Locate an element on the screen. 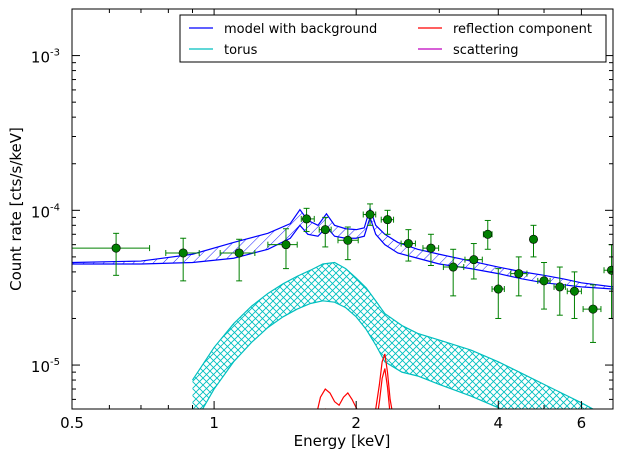 Image resolution: width=624 pixels, height=459 pixels. x-tick-label: 0.5 is located at coordinates (72, 423).